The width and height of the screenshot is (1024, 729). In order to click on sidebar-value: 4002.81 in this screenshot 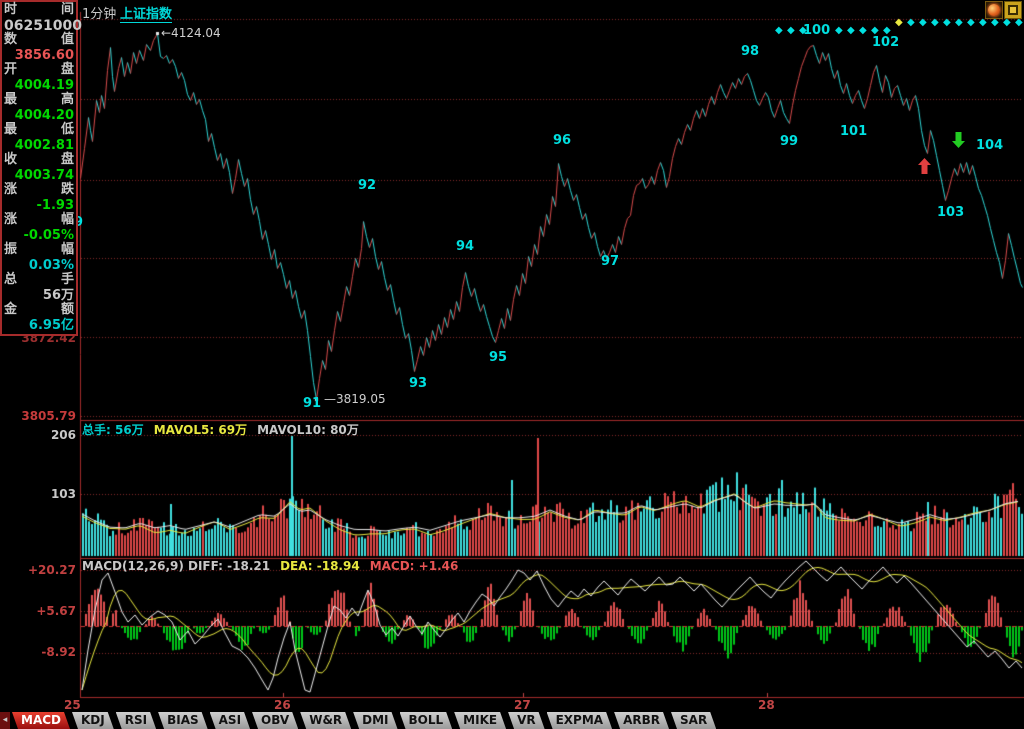, I will do `click(44, 145)`.